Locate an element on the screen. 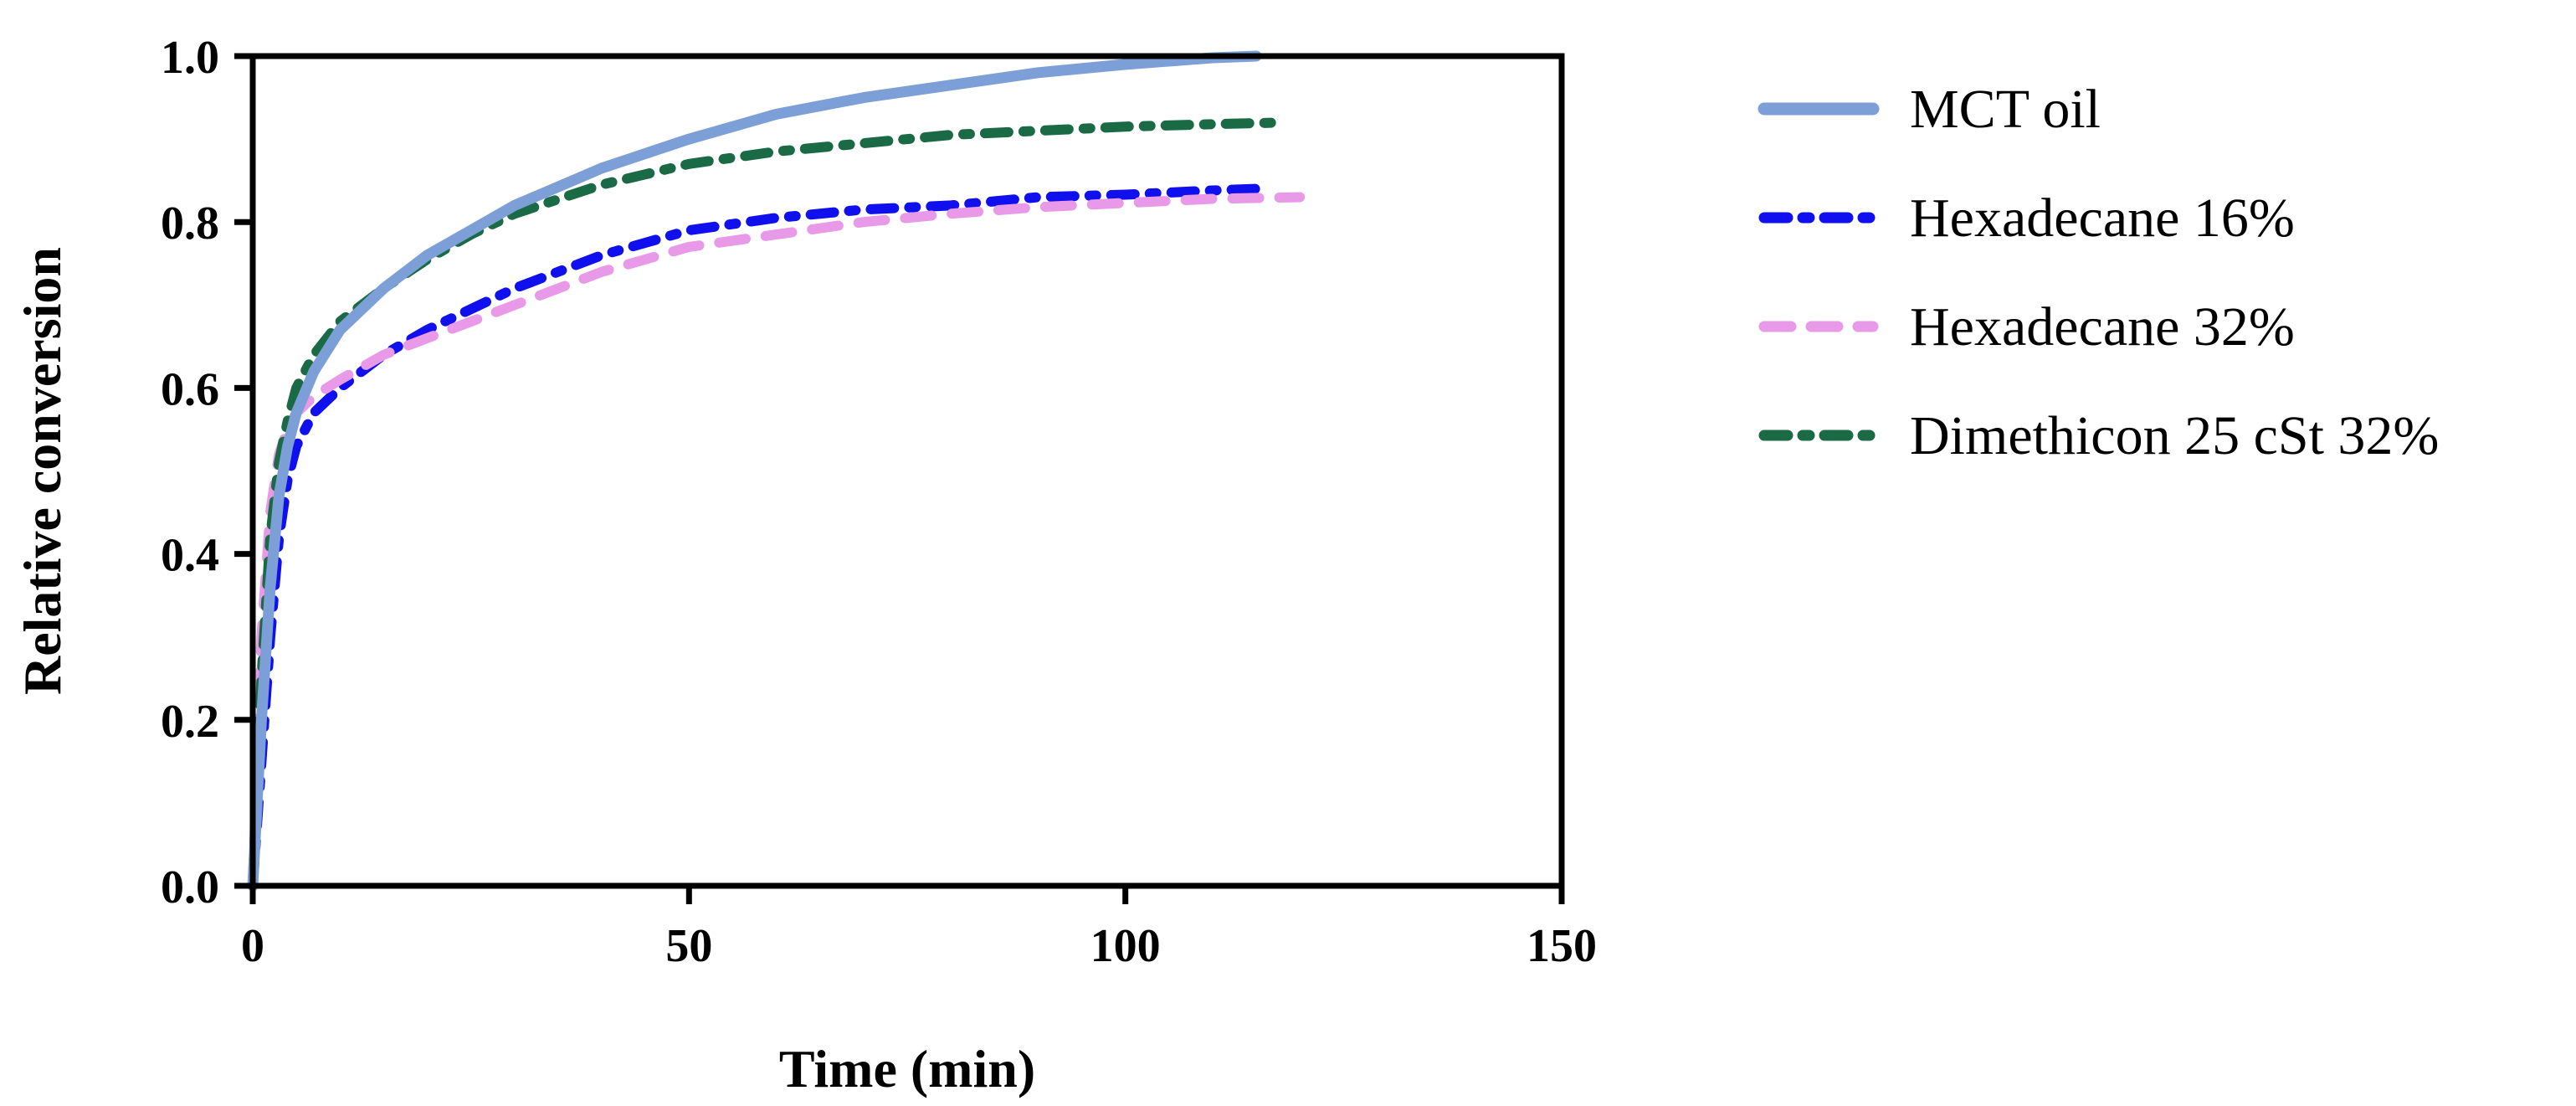  legend-label: Hexadecane 32% is located at coordinates (2102, 327).